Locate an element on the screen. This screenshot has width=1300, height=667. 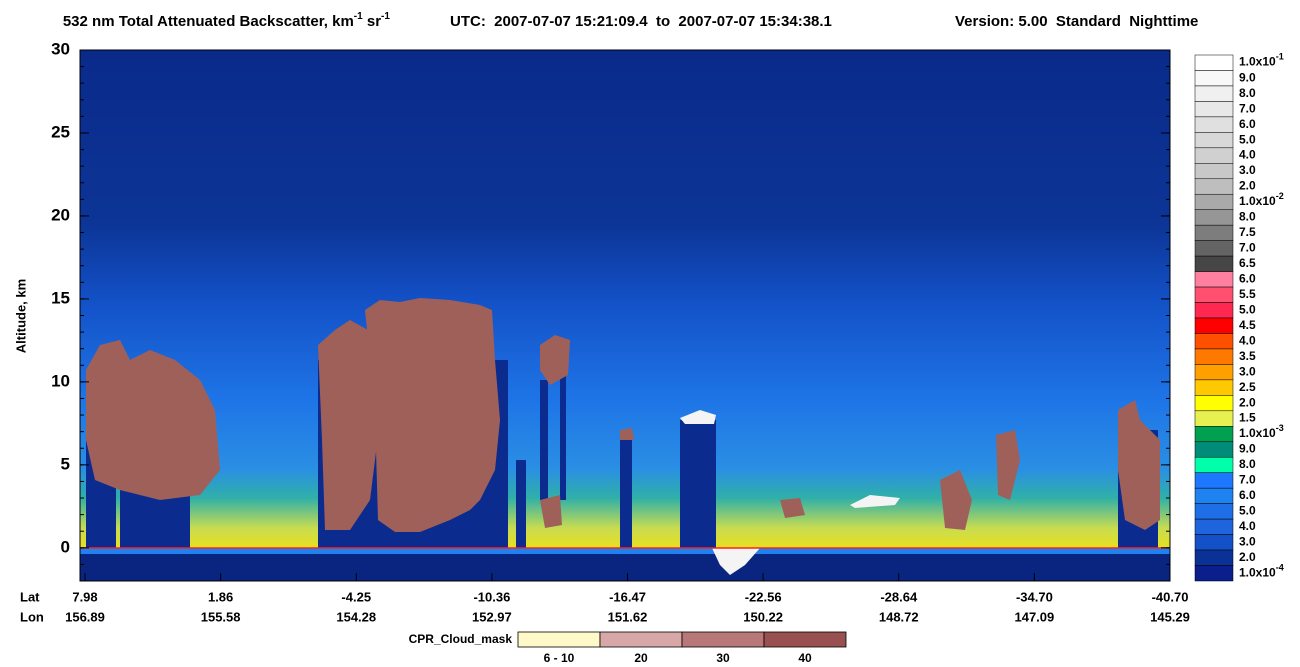
title-part: sr is located at coordinates (372, 21).